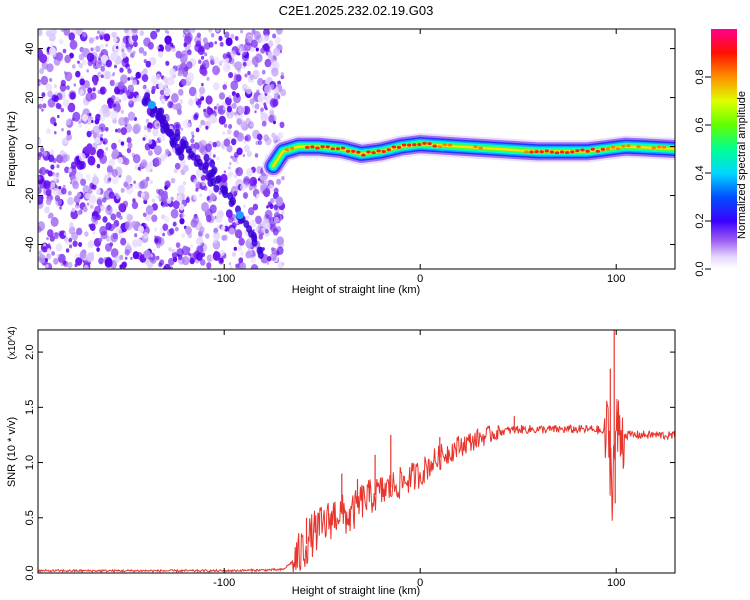  Describe the element at coordinates (30, 517) in the screenshot. I see `y-tick-label: 0.5` at that location.